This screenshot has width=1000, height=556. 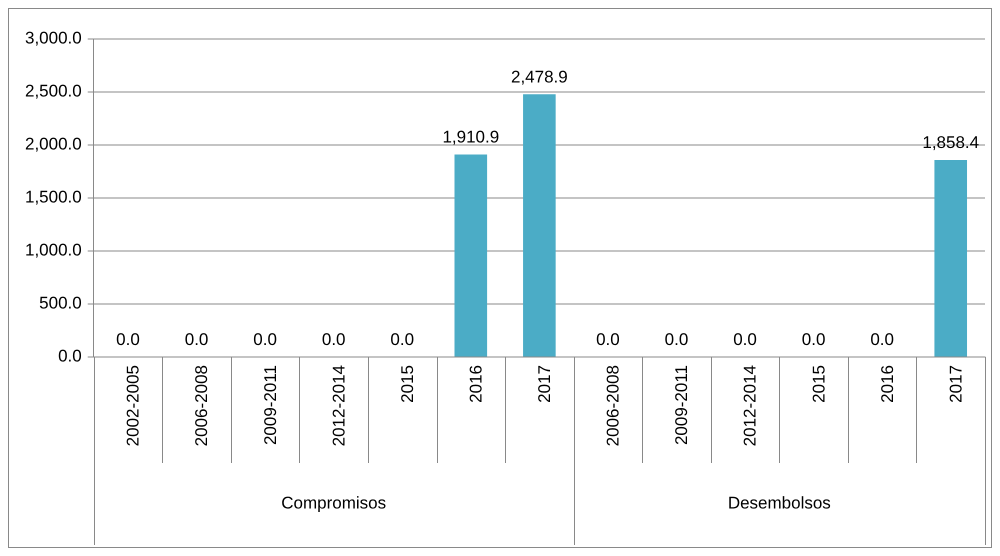 What do you see at coordinates (951, 142) in the screenshot?
I see `data-label: 1,858.4` at bounding box center [951, 142].